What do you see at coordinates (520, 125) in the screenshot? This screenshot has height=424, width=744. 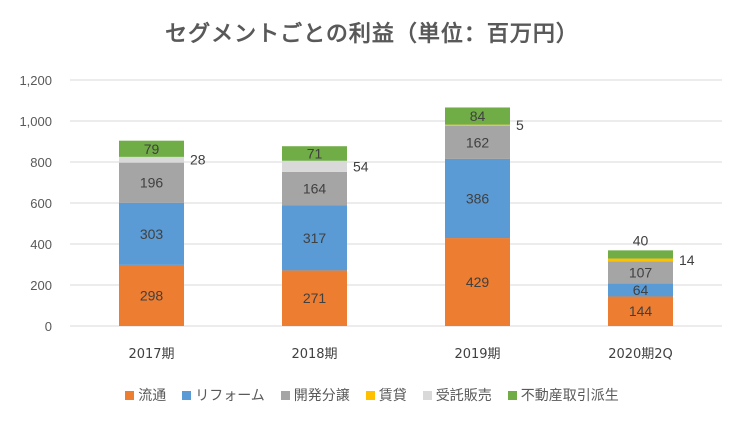 I see `data-label: 5` at bounding box center [520, 125].